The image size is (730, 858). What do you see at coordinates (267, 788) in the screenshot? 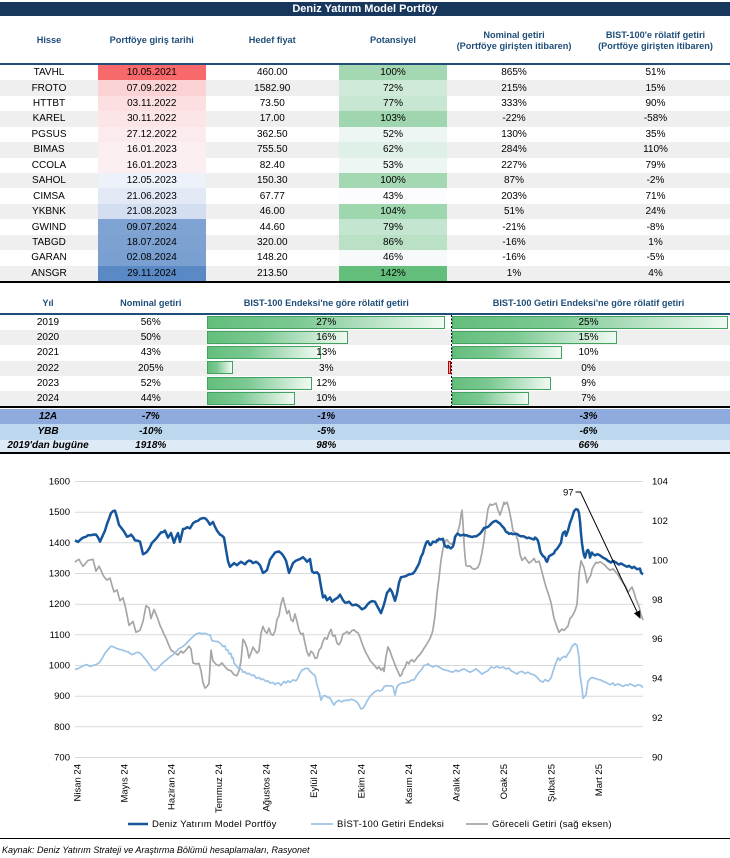
I see `svg-text: Ağustos 24` at bounding box center [267, 788].